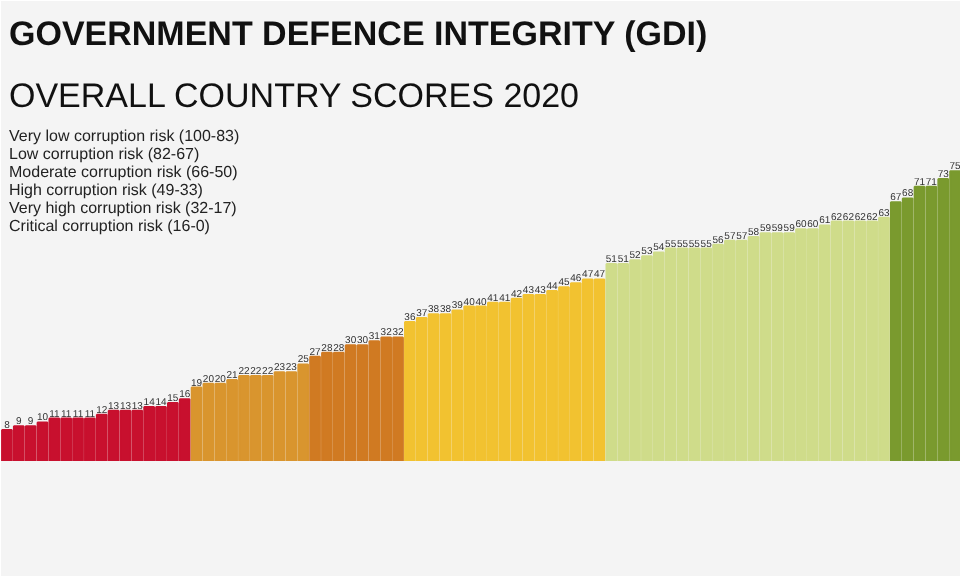 This screenshot has height=576, width=960. What do you see at coordinates (294, 96) in the screenshot?
I see `chart-subtitle: OVERALL COUNTRY SCORES 2020` at bounding box center [294, 96].